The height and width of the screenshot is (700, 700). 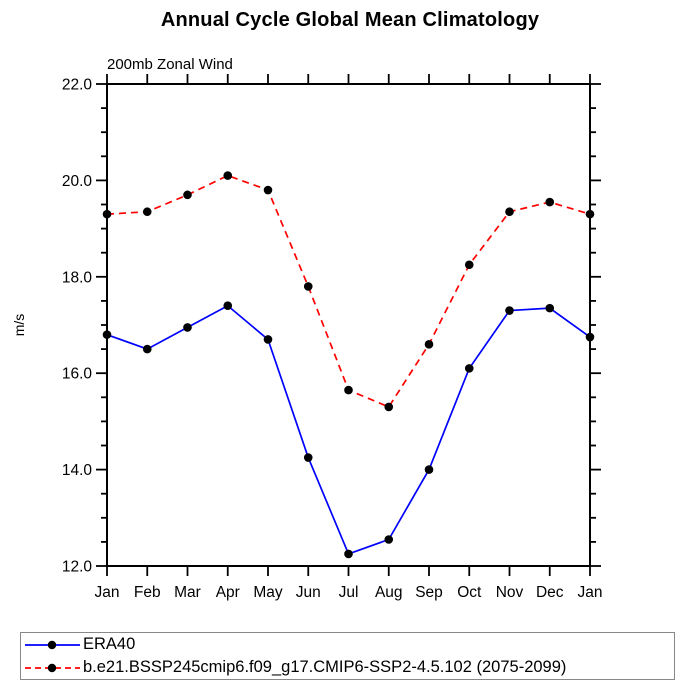 I want to click on x-tick-label: Aug, so click(x=389, y=592).